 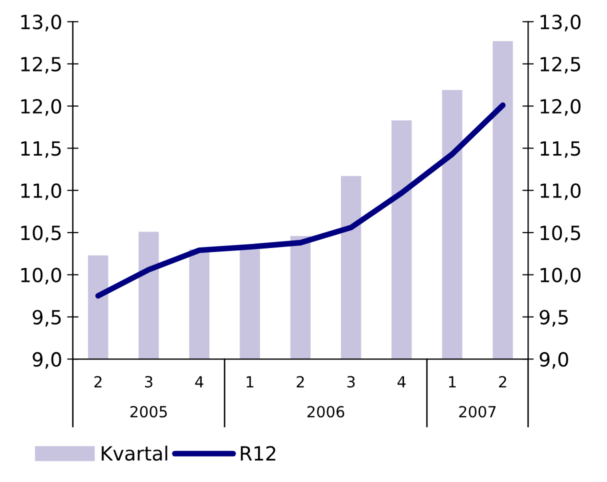 I want to click on legend-label: Kvartal, so click(x=135, y=453).